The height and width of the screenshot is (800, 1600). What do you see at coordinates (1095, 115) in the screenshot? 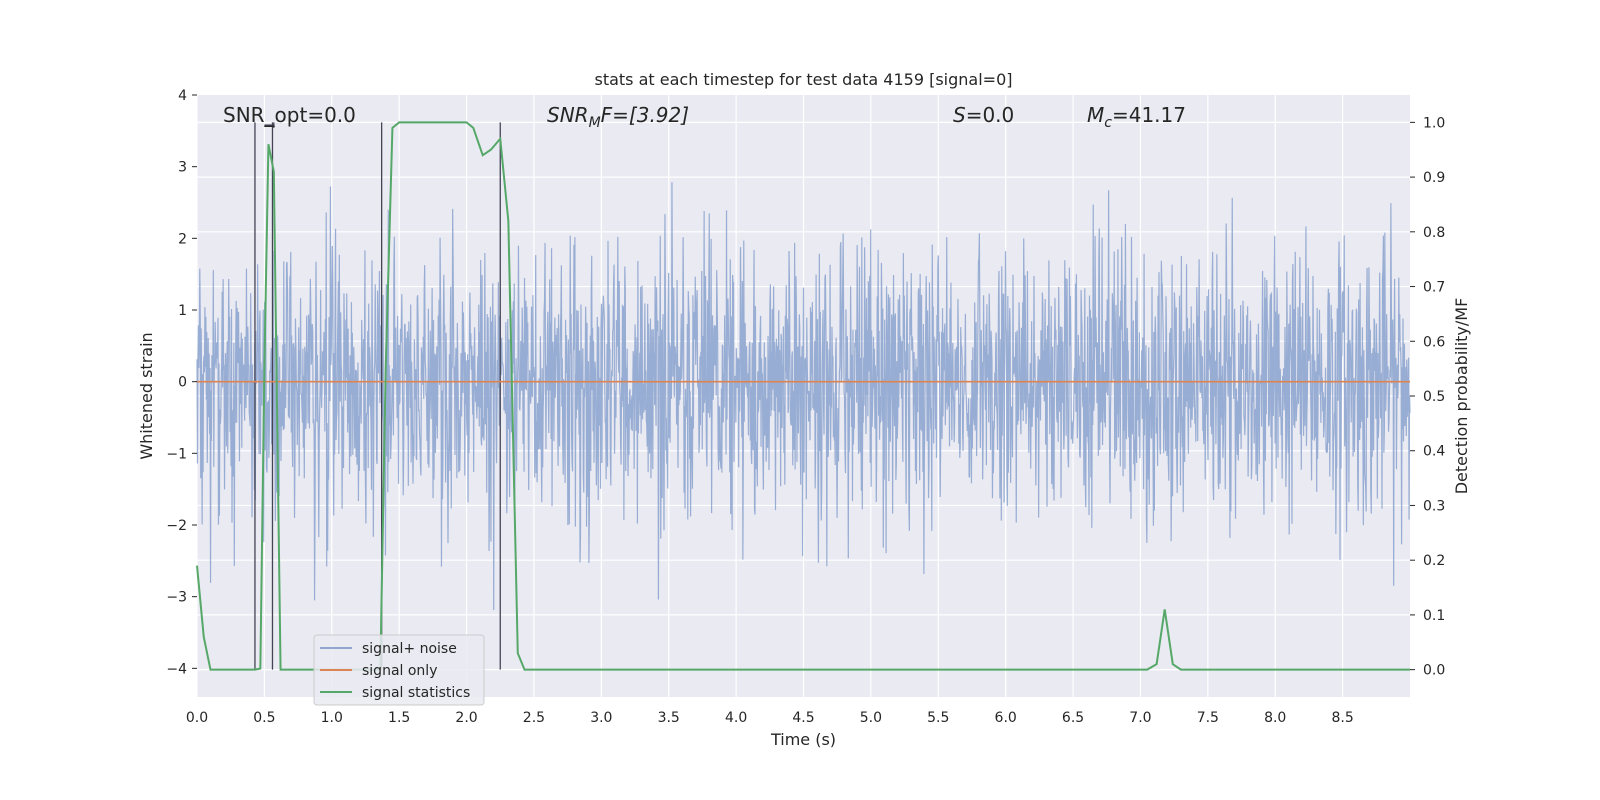
I see `annotation-mc-name: M` at bounding box center [1095, 115].